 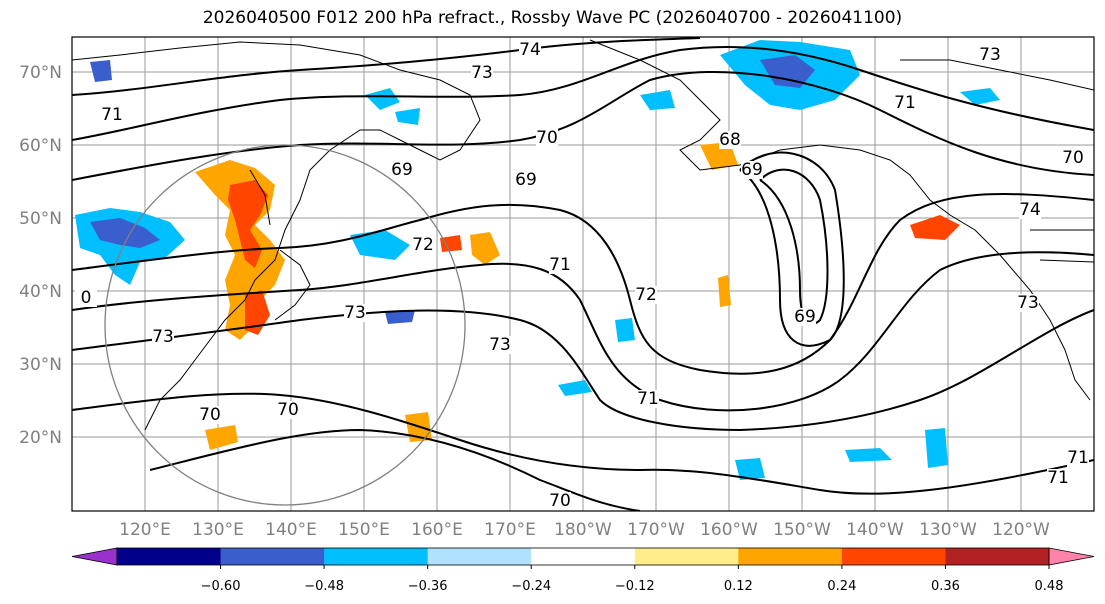 I want to click on contour-label-70-southwest-bg, so click(x=210, y=415).